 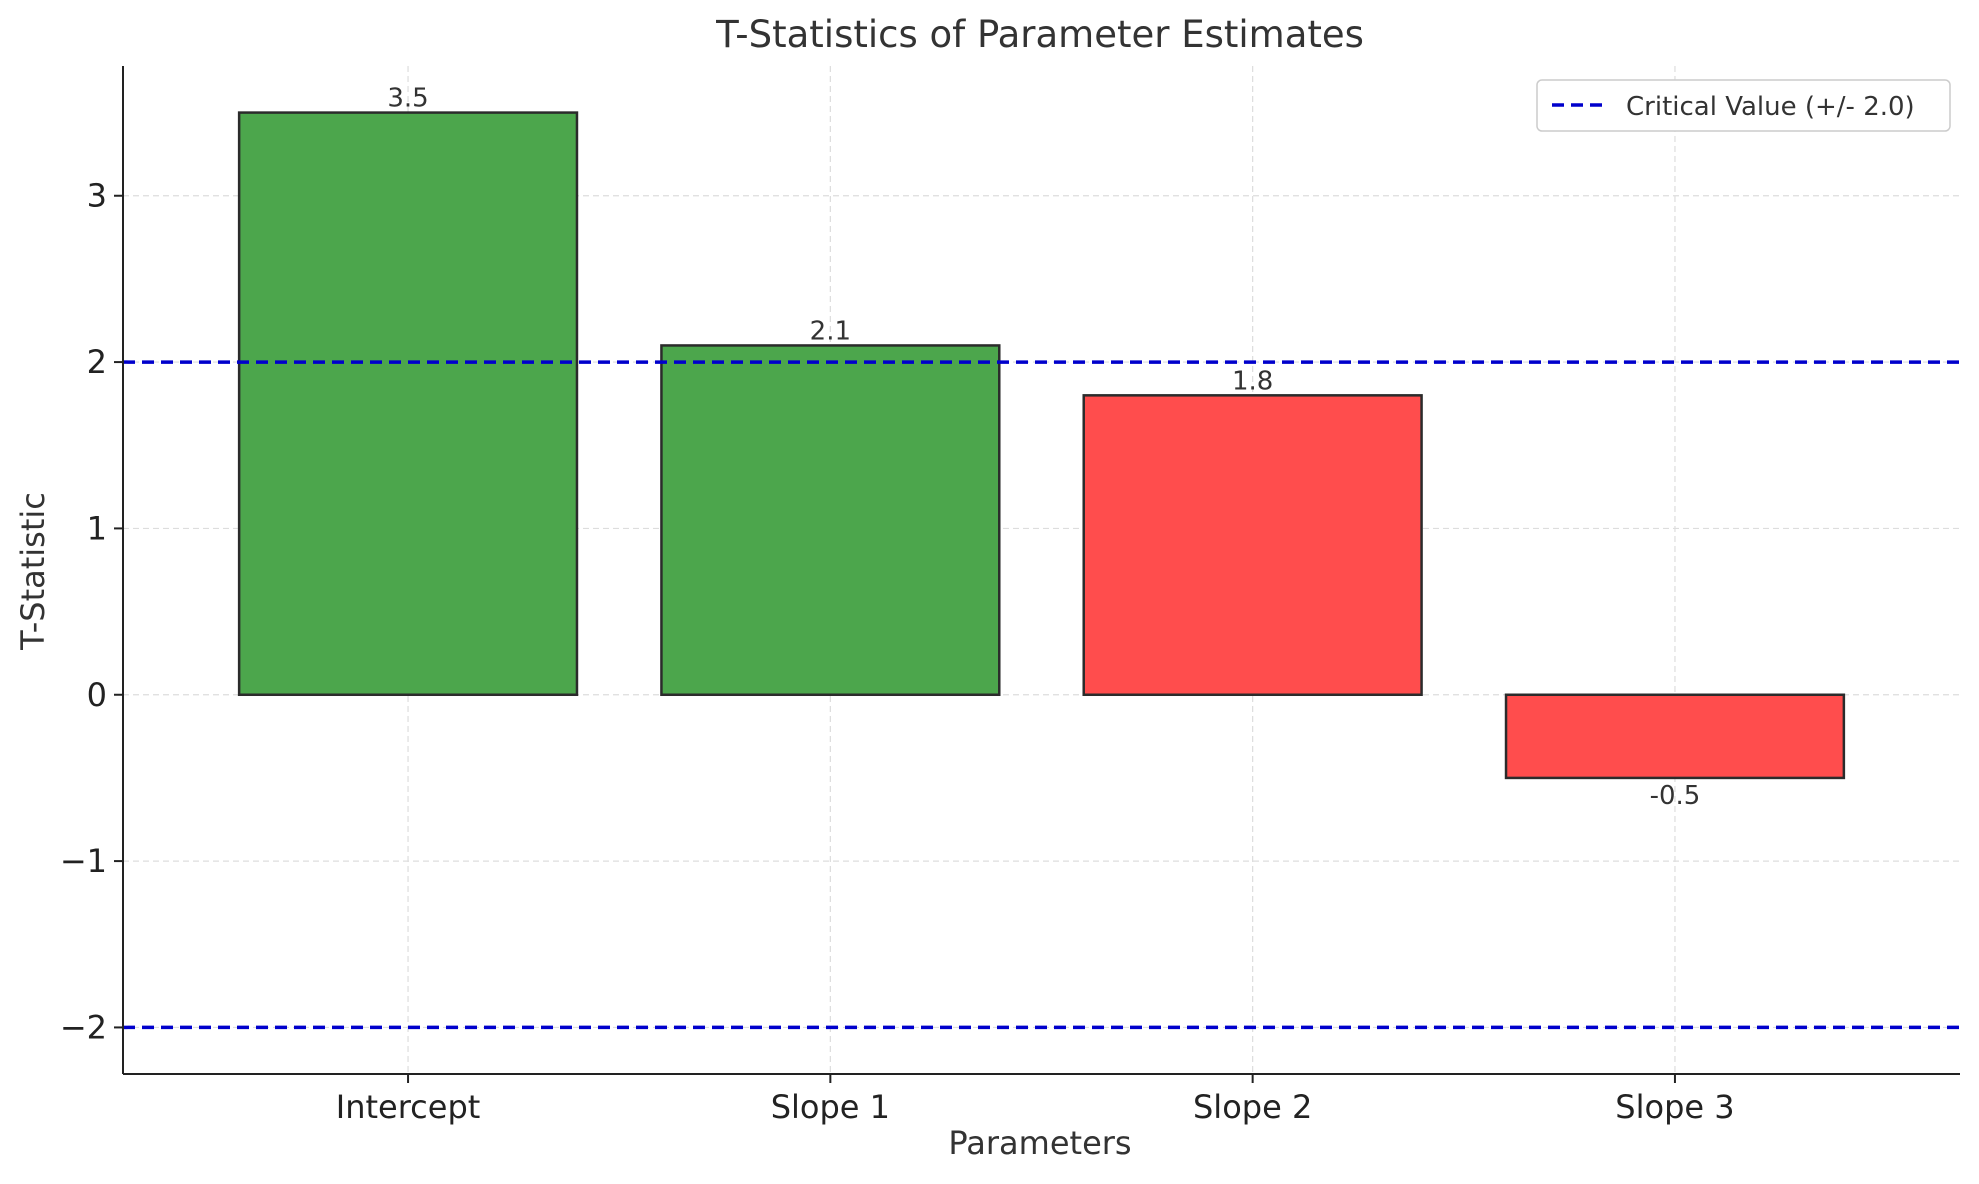 What do you see at coordinates (1039, 1143) in the screenshot?
I see `x-axis-label: Parameters` at bounding box center [1039, 1143].